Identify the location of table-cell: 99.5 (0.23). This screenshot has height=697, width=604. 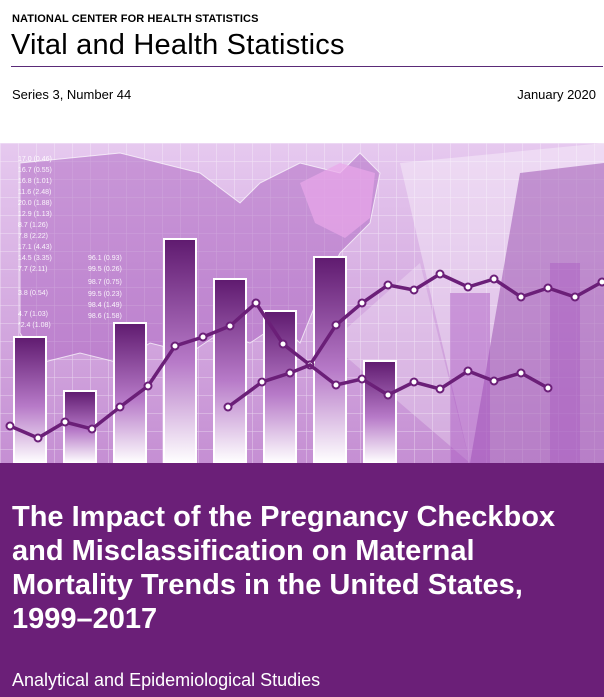
(105, 294).